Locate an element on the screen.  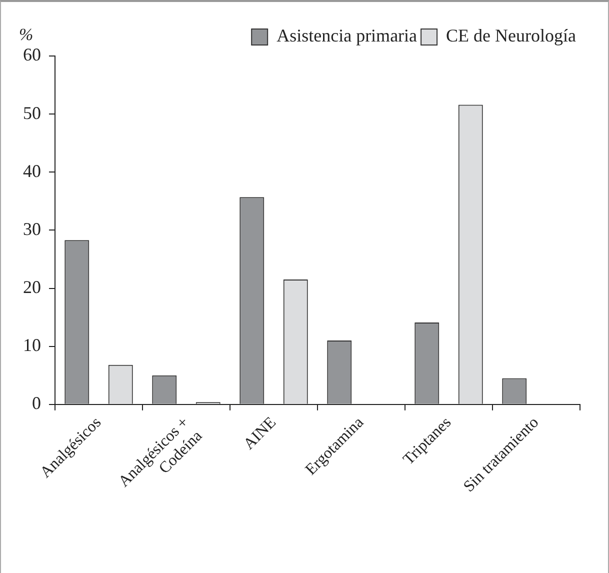
legend-label: CE de Neurología is located at coordinates (511, 36).